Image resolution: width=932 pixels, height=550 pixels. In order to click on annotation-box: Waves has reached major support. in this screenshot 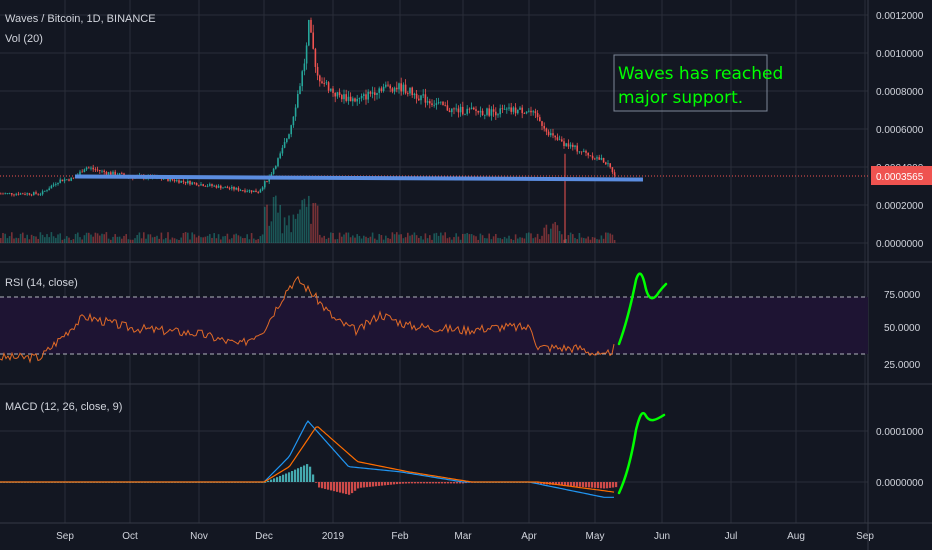, I will do `click(698, 83)`.